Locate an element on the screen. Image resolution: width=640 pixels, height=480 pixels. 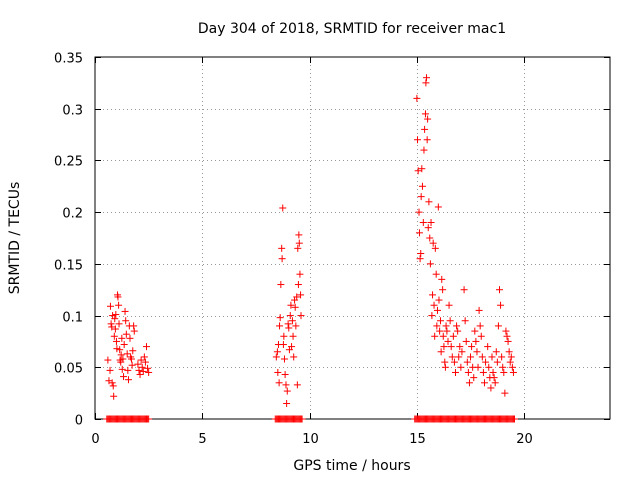
y-tick-label: 0 is located at coordinates (79, 421).